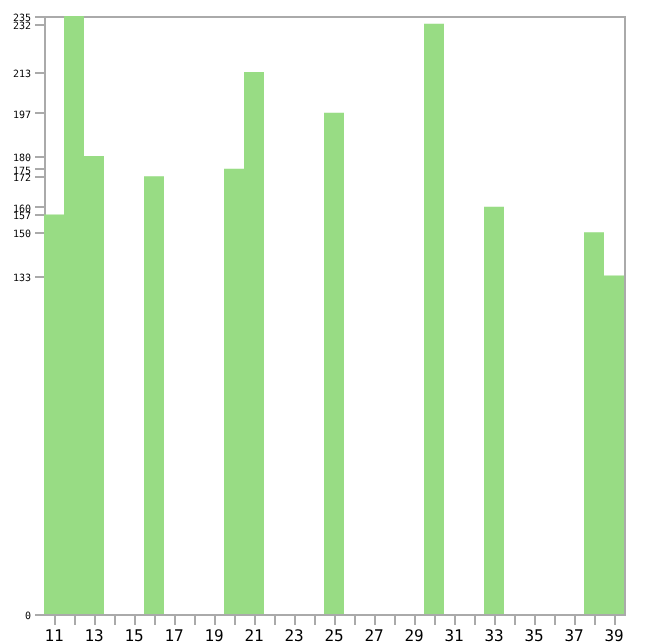 The width and height of the screenshot is (666, 642). What do you see at coordinates (174, 634) in the screenshot?
I see `x-tick-label: 17` at bounding box center [174, 634].